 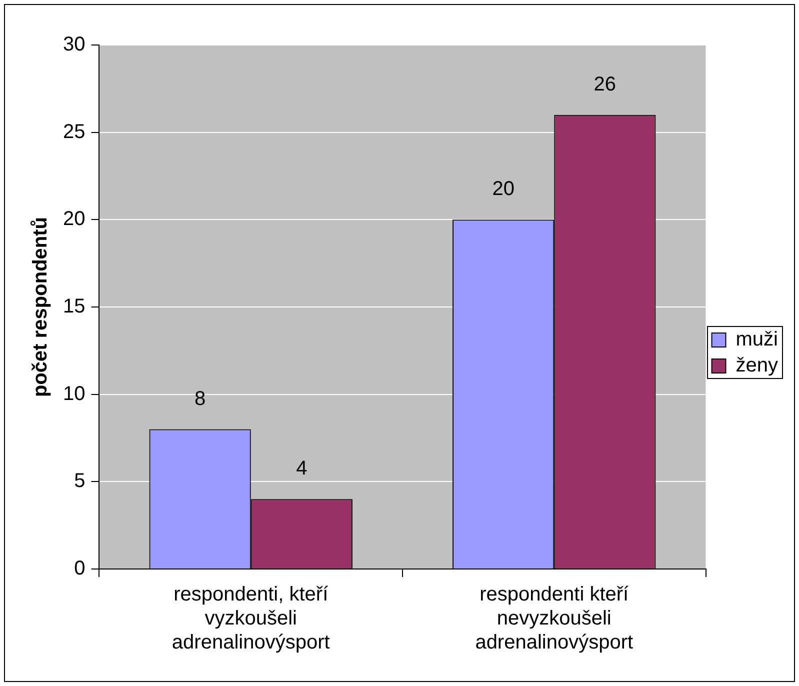 What do you see at coordinates (74, 393) in the screenshot?
I see `y-tick-label: 10` at bounding box center [74, 393].